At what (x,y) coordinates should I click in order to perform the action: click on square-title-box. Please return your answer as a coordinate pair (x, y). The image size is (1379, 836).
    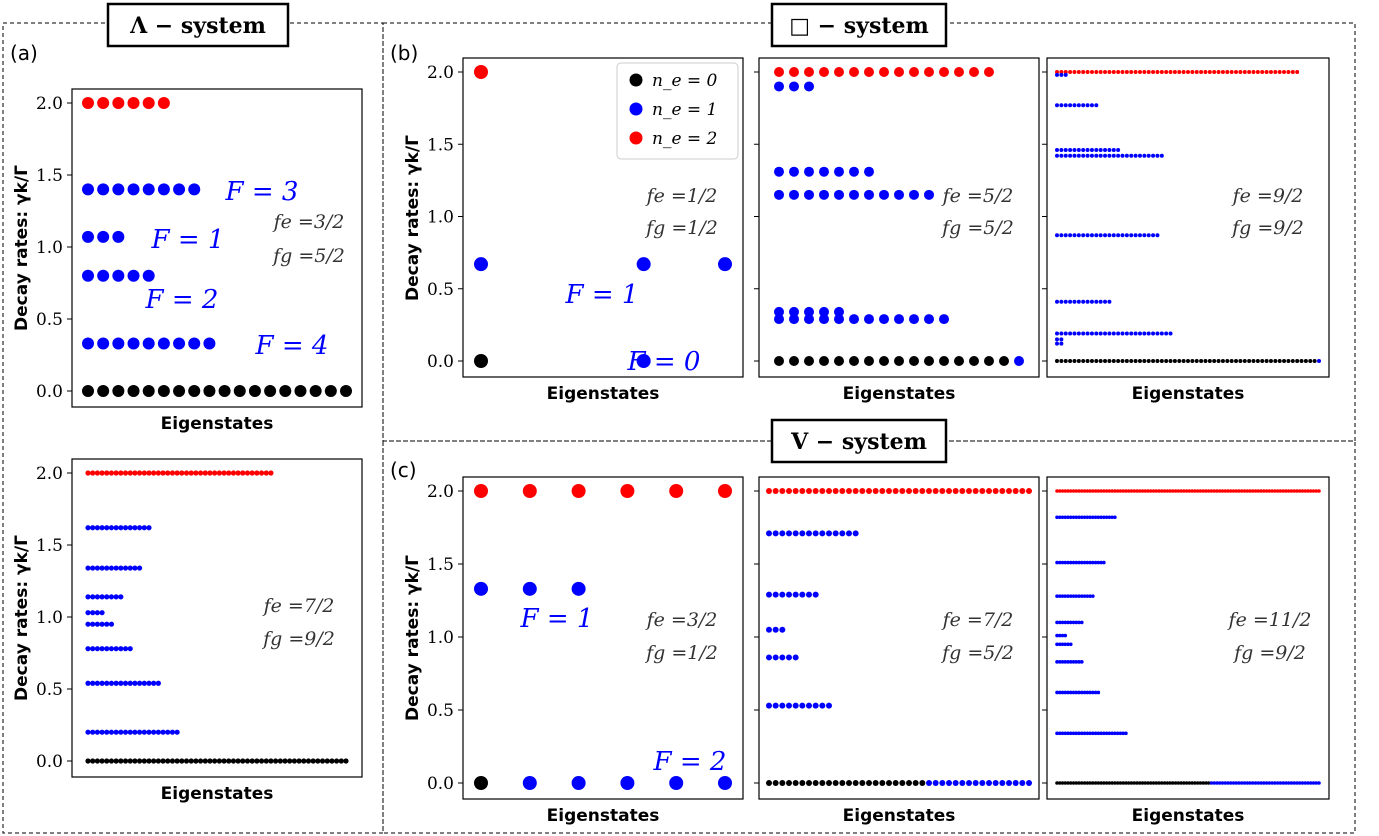
    Looking at the image, I should click on (859, 25).